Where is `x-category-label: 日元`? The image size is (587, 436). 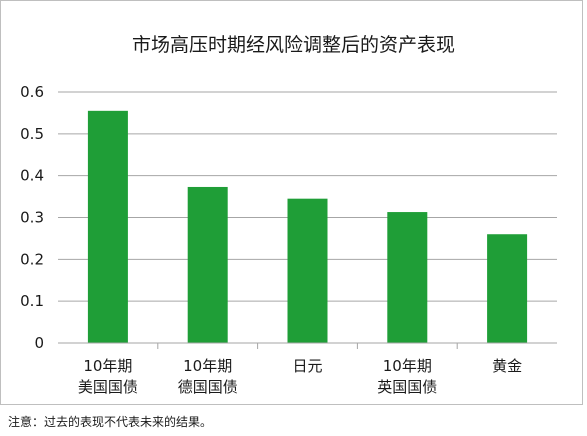 x-category-label: 日元 is located at coordinates (307, 366).